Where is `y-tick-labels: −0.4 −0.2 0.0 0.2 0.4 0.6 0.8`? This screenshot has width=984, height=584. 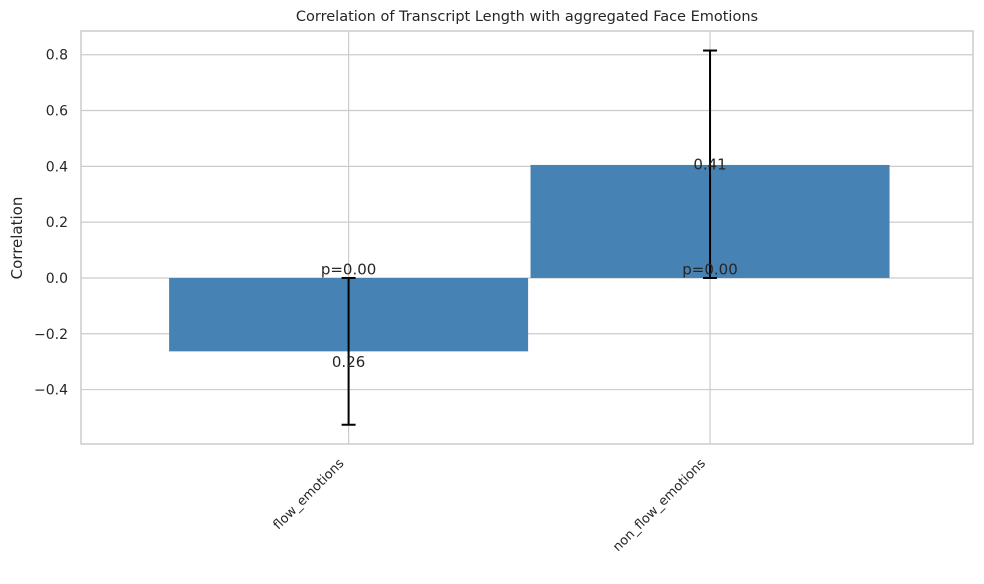
y-tick-labels: −0.4 −0.2 0.0 0.2 0.4 0.6 0.8 is located at coordinates (51, 223).